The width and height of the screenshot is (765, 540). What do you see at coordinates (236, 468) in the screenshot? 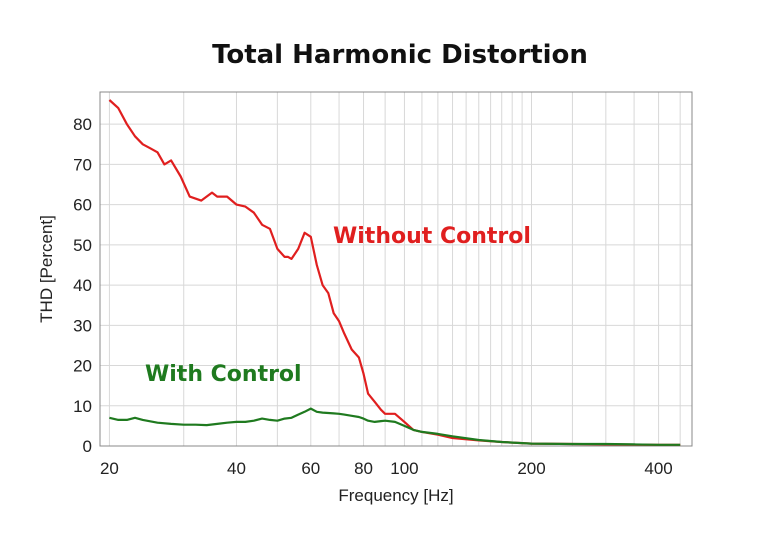
I see `x-tick-label: 40` at bounding box center [236, 468].